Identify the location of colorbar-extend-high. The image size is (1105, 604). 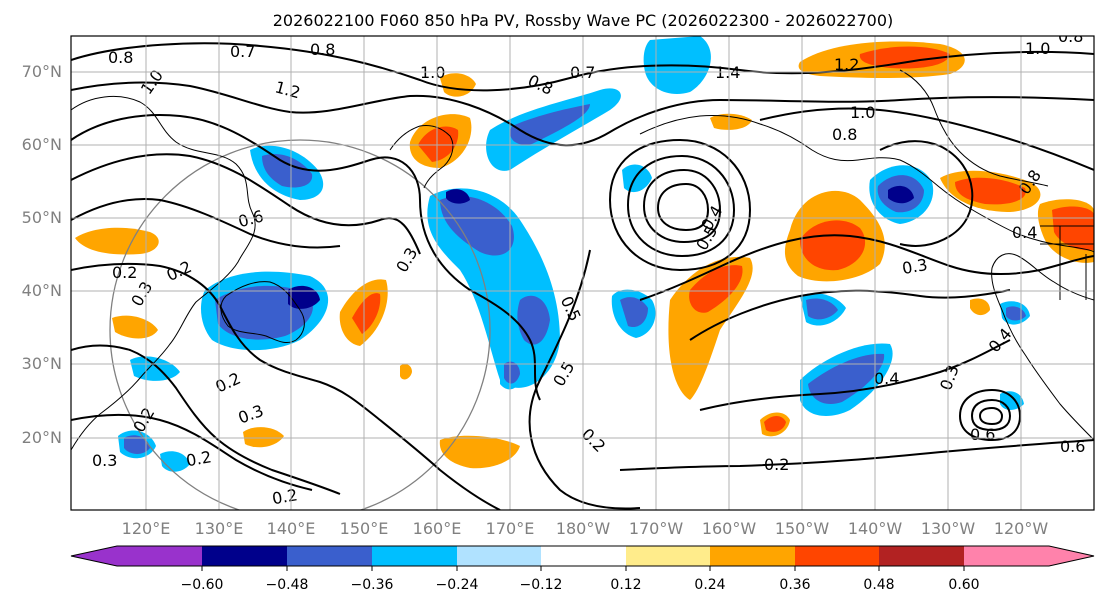
(1071, 556).